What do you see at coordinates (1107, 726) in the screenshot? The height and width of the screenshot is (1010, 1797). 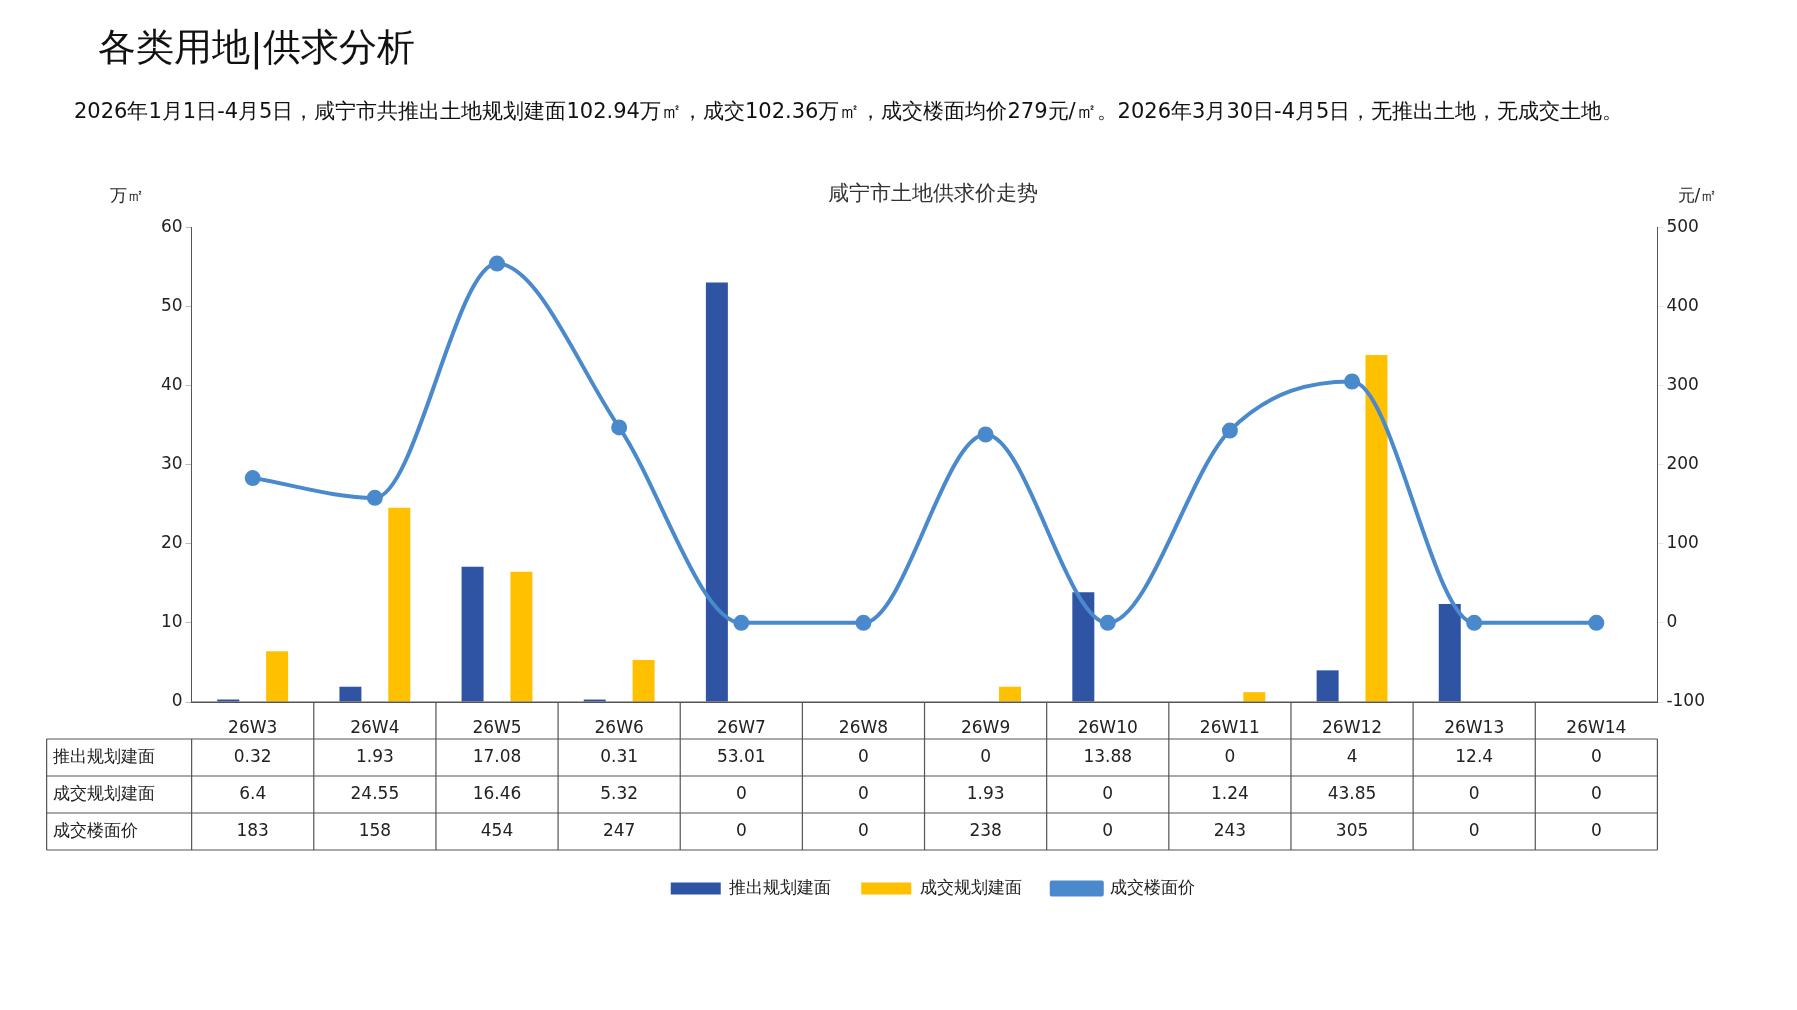 I see `x-tick-label: 26W10` at bounding box center [1107, 726].